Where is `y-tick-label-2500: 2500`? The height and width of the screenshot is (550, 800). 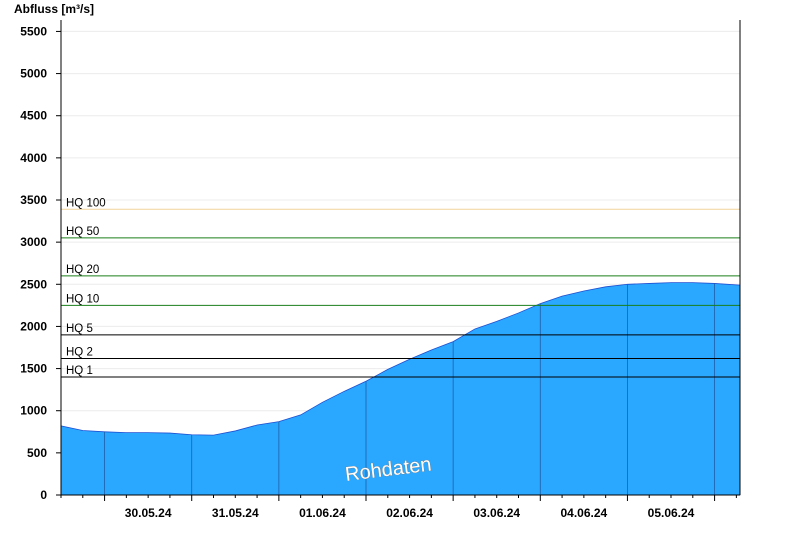 y-tick-label-2500: 2500 is located at coordinates (33, 284).